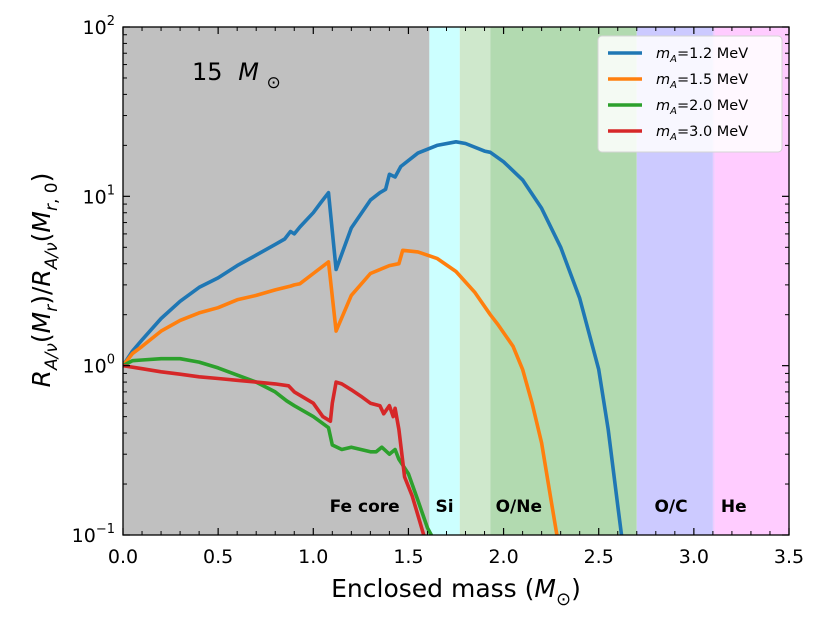 Image resolution: width=830 pixels, height=623 pixels. Describe the element at coordinates (444, 281) in the screenshot. I see `region-band-si` at that location.